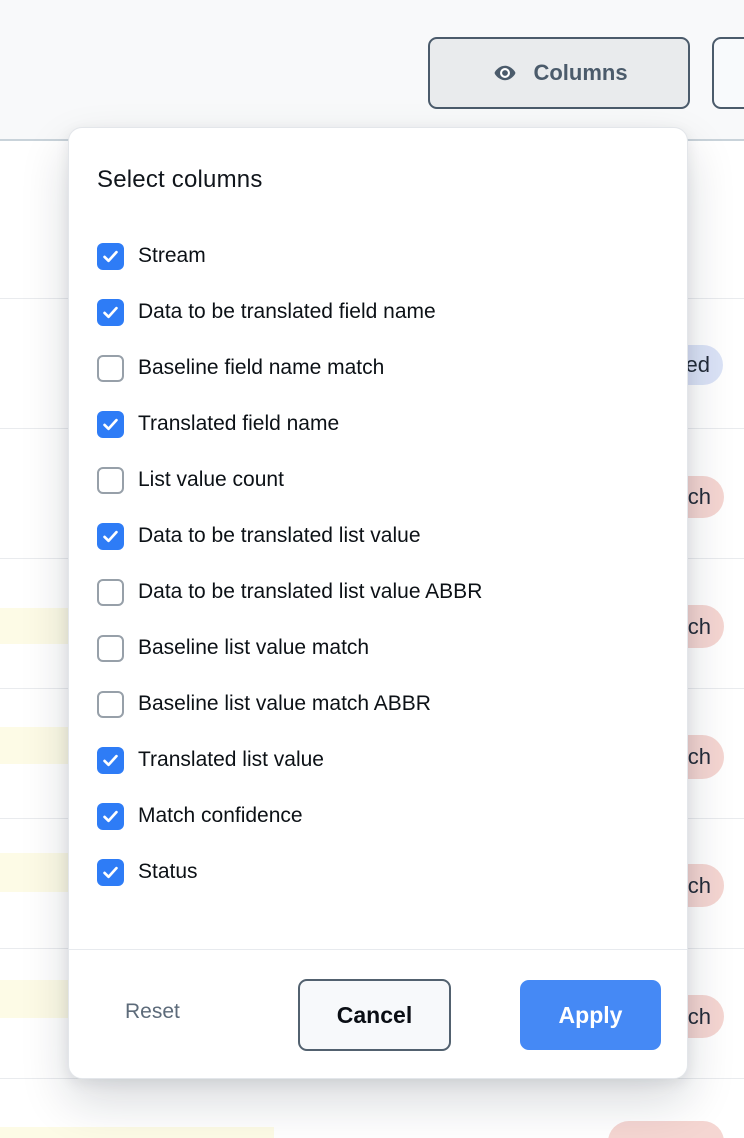 The width and height of the screenshot is (744, 1138). Describe the element at coordinates (172, 255) in the screenshot. I see `column-option-label: Stream` at that location.